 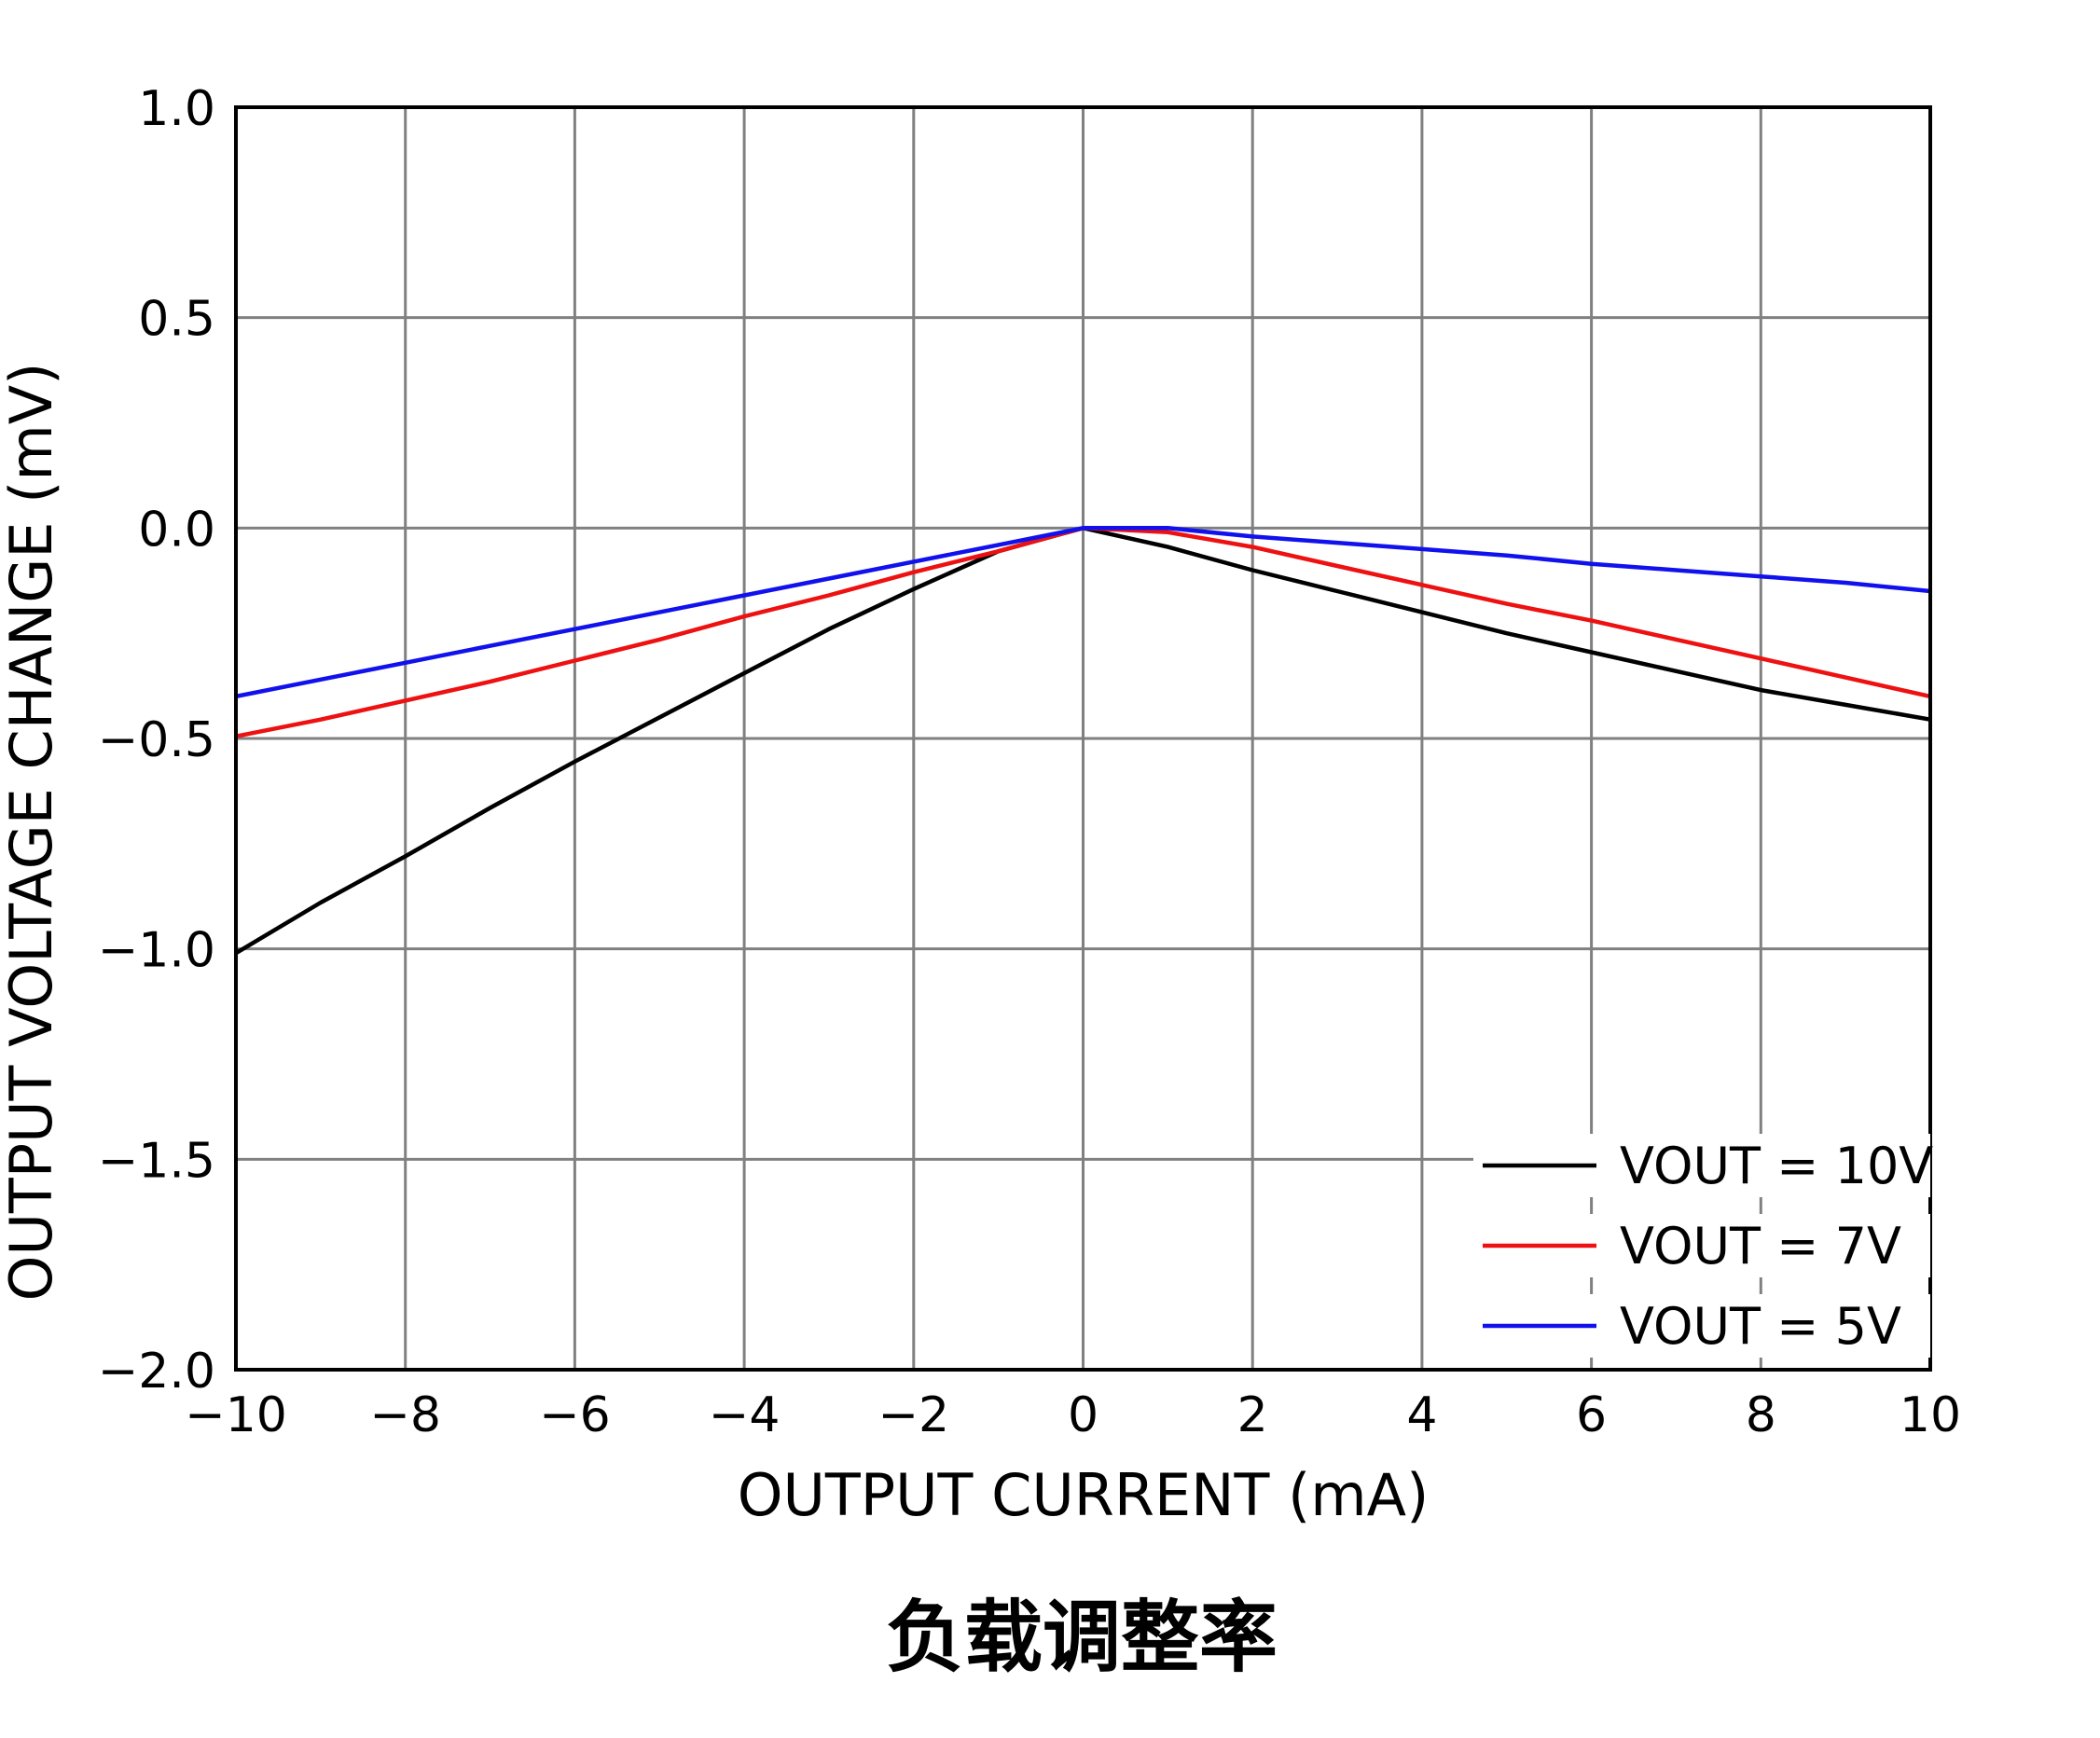 I want to click on legend-label-2: VOUT = 7V, so click(x=1760, y=1246).